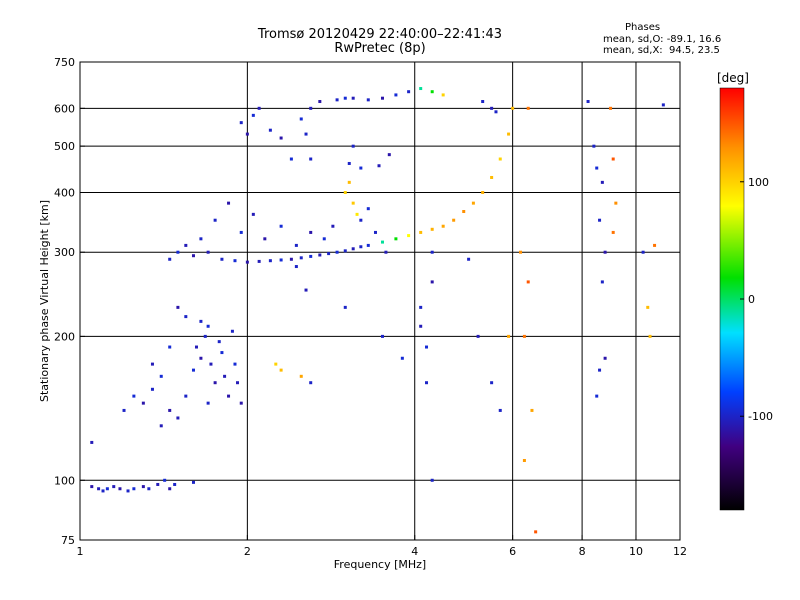 Image resolution: width=800 pixels, height=600 pixels. What do you see at coordinates (751, 299) in the screenshot?
I see `colorbar-tick-label: 0` at bounding box center [751, 299].